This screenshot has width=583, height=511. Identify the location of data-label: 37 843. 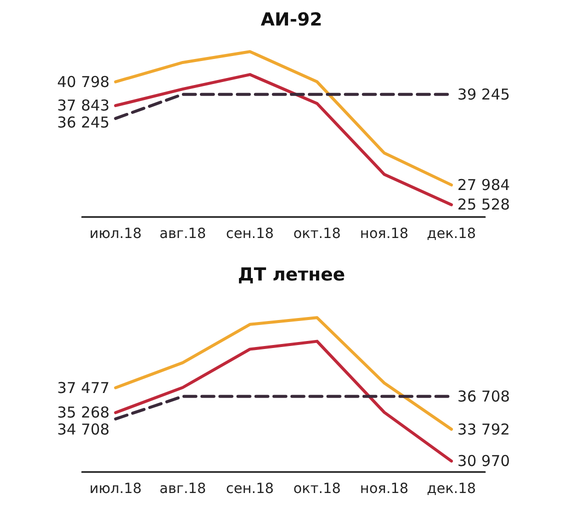
(83, 105).